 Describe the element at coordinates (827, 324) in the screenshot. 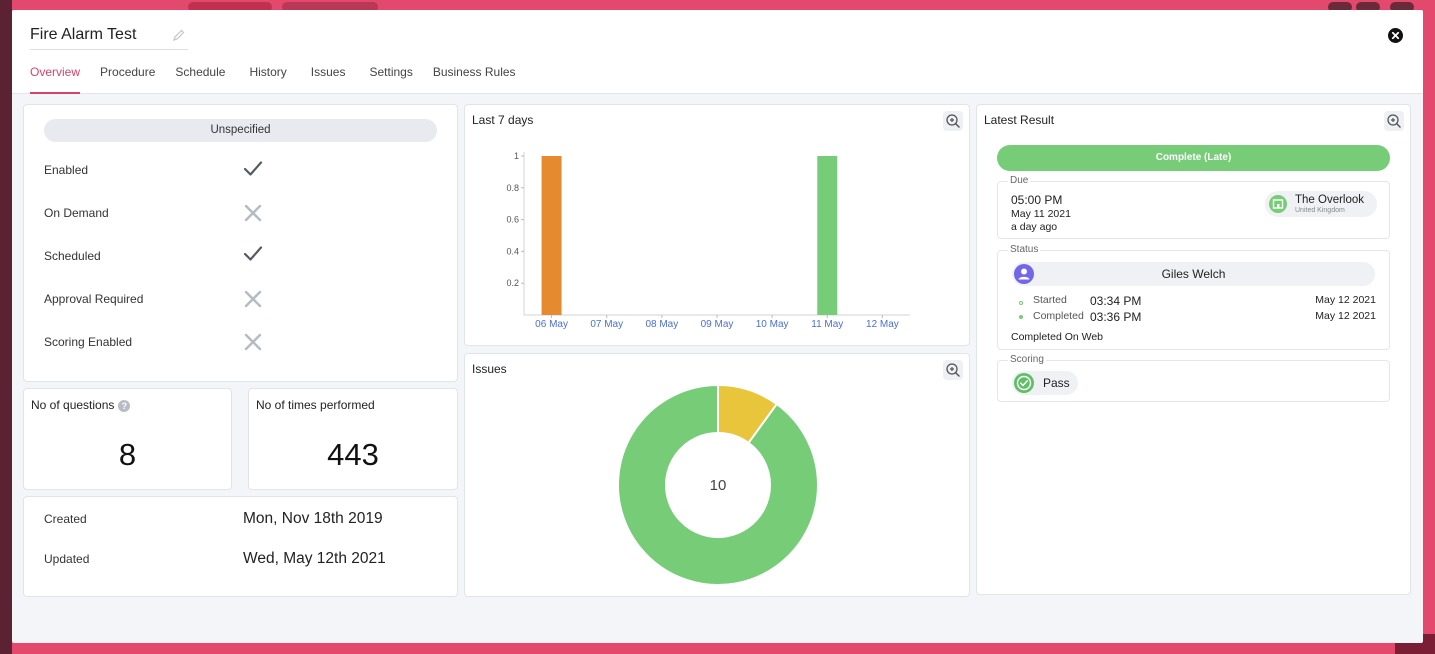

I see `x-tick-label: 11 May` at that location.